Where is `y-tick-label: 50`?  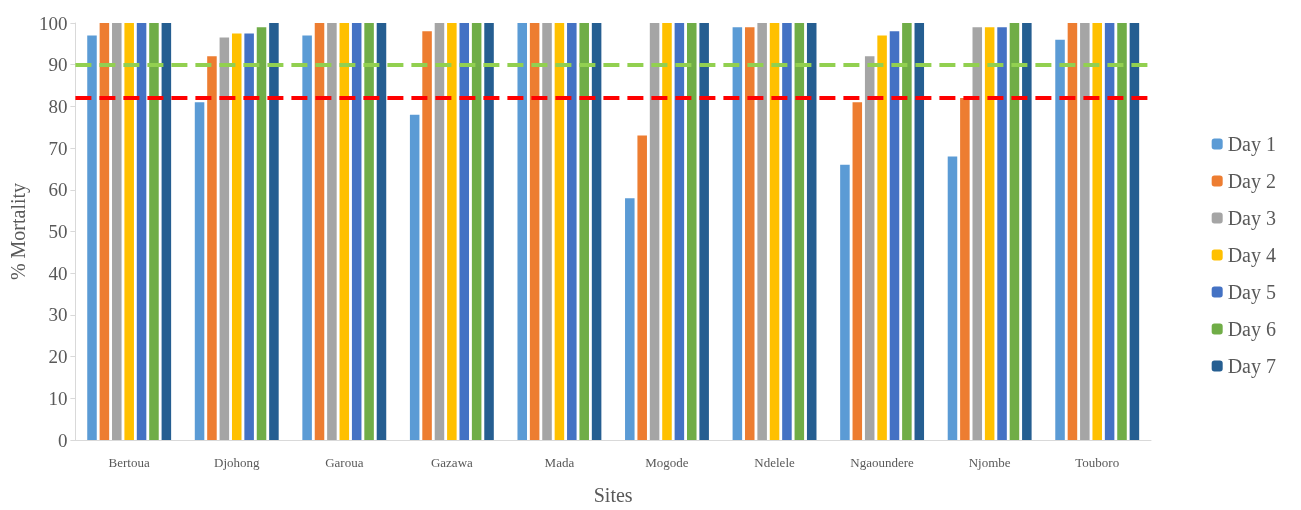
y-tick-label: 50 is located at coordinates (58, 231).